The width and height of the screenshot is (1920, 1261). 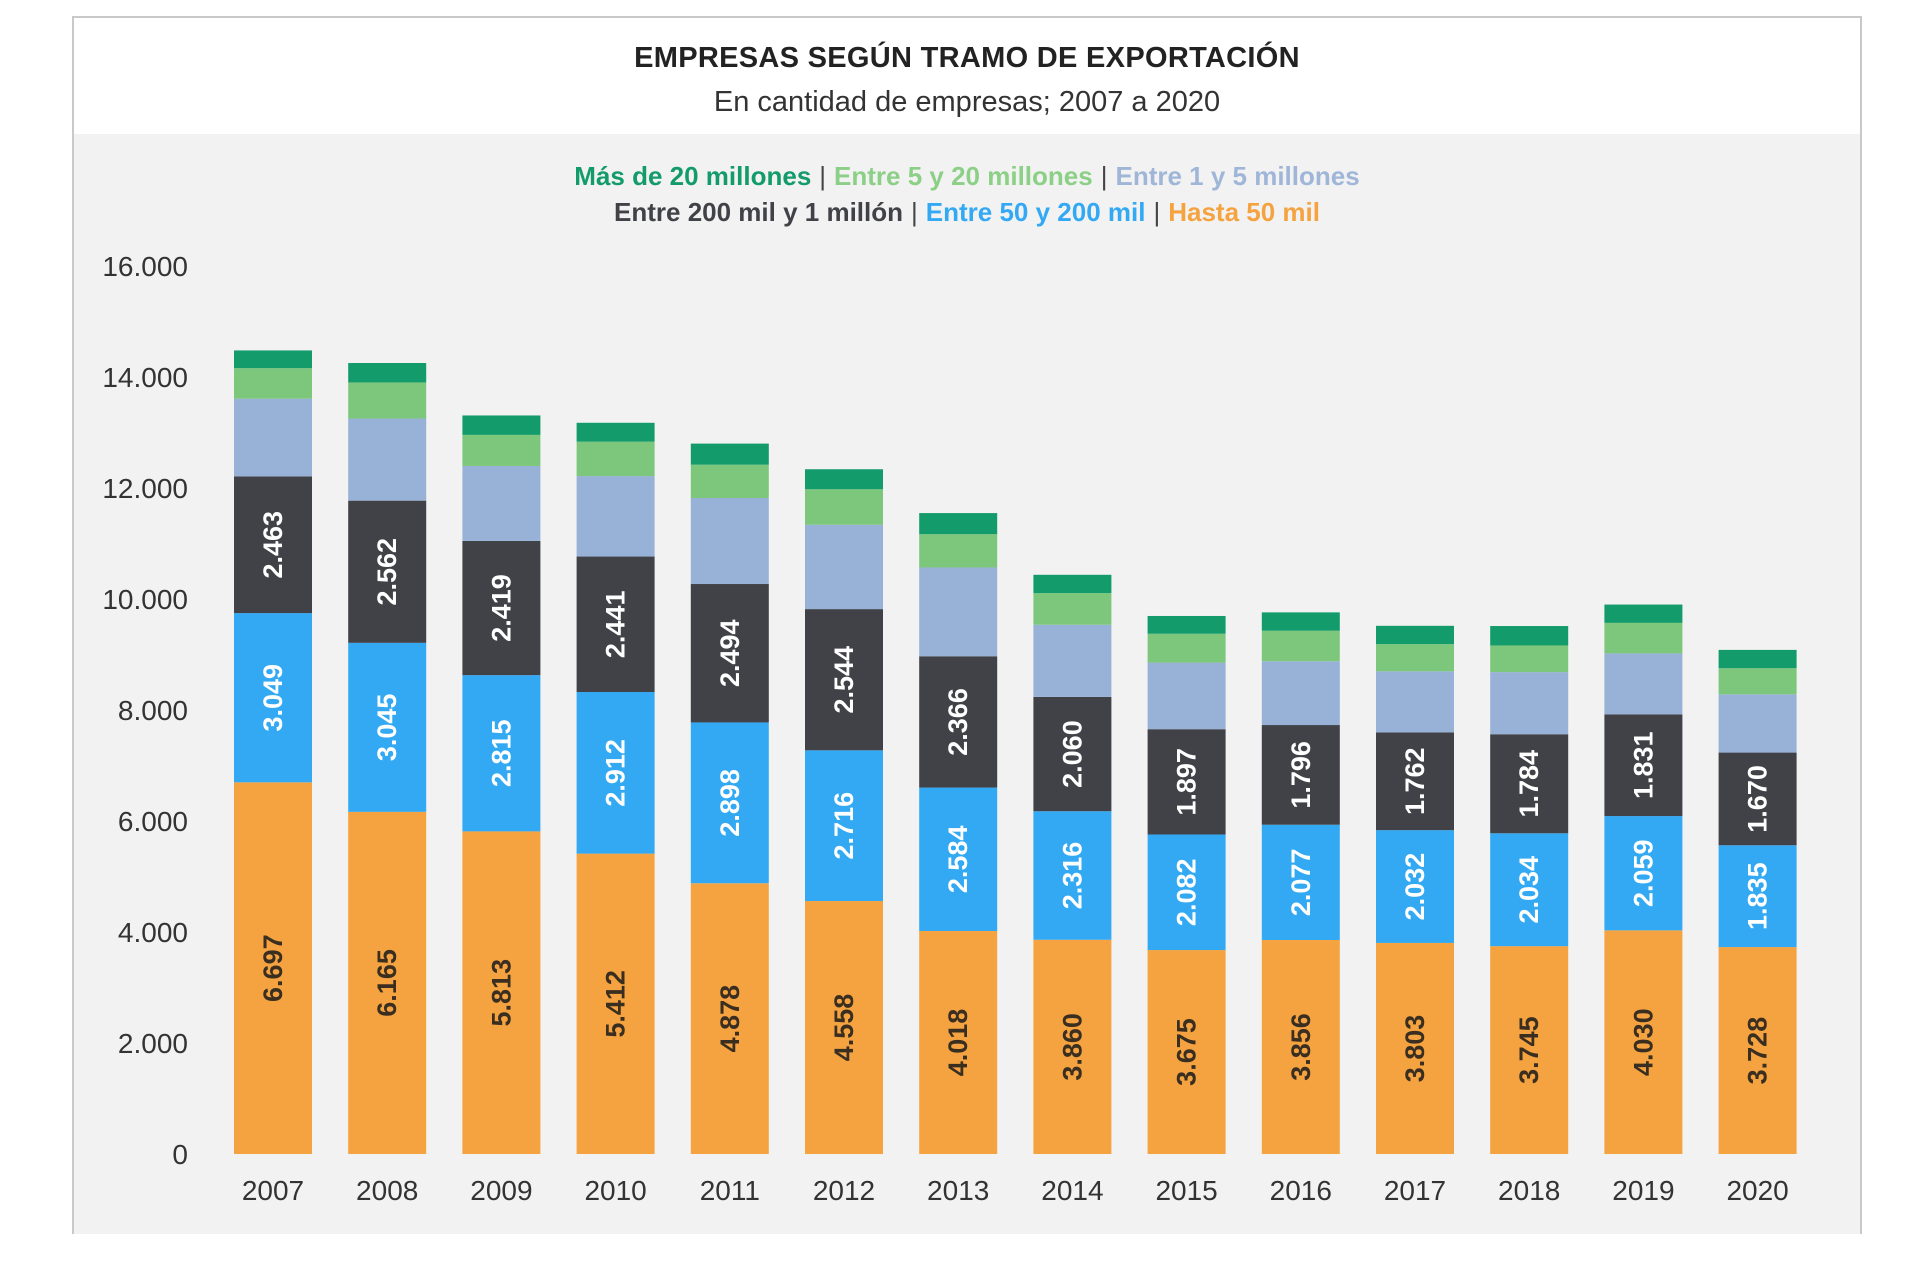 I want to click on bar-segment-2016-s3, so click(x=1300, y=693).